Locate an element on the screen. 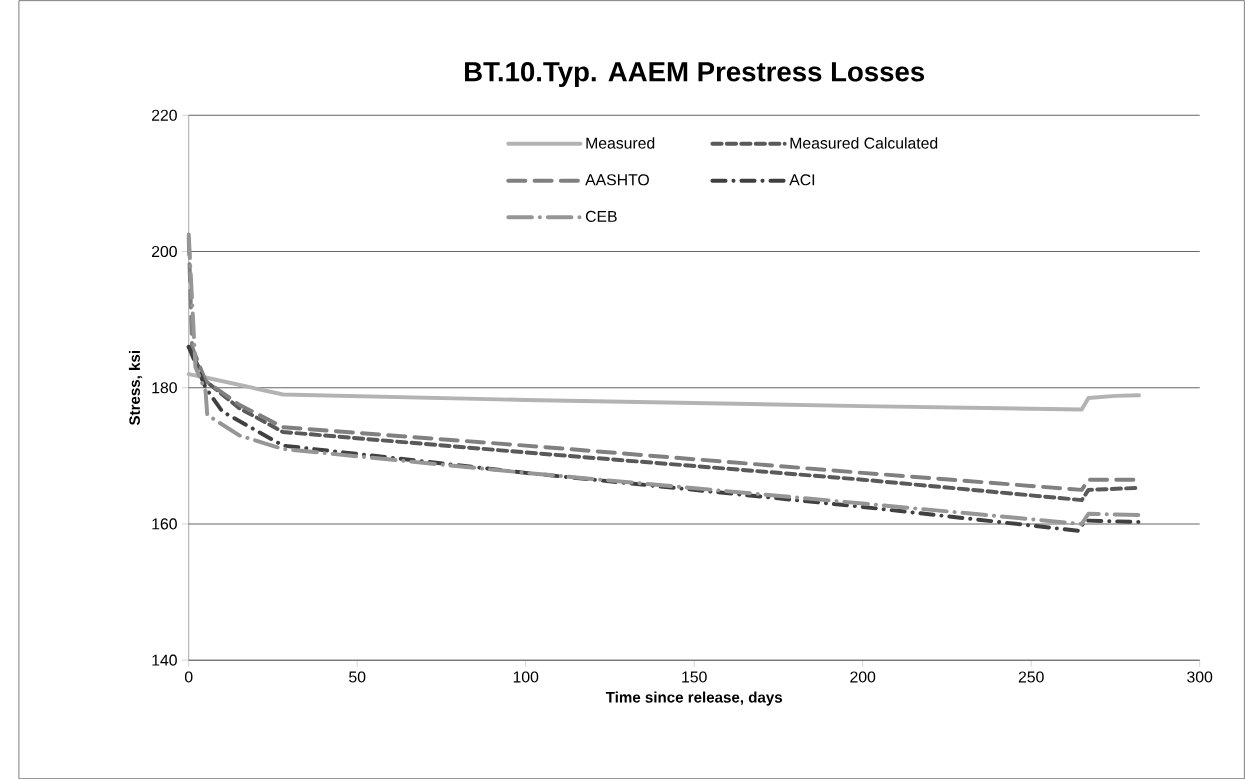  x-tick-label: 0 is located at coordinates (188, 677).